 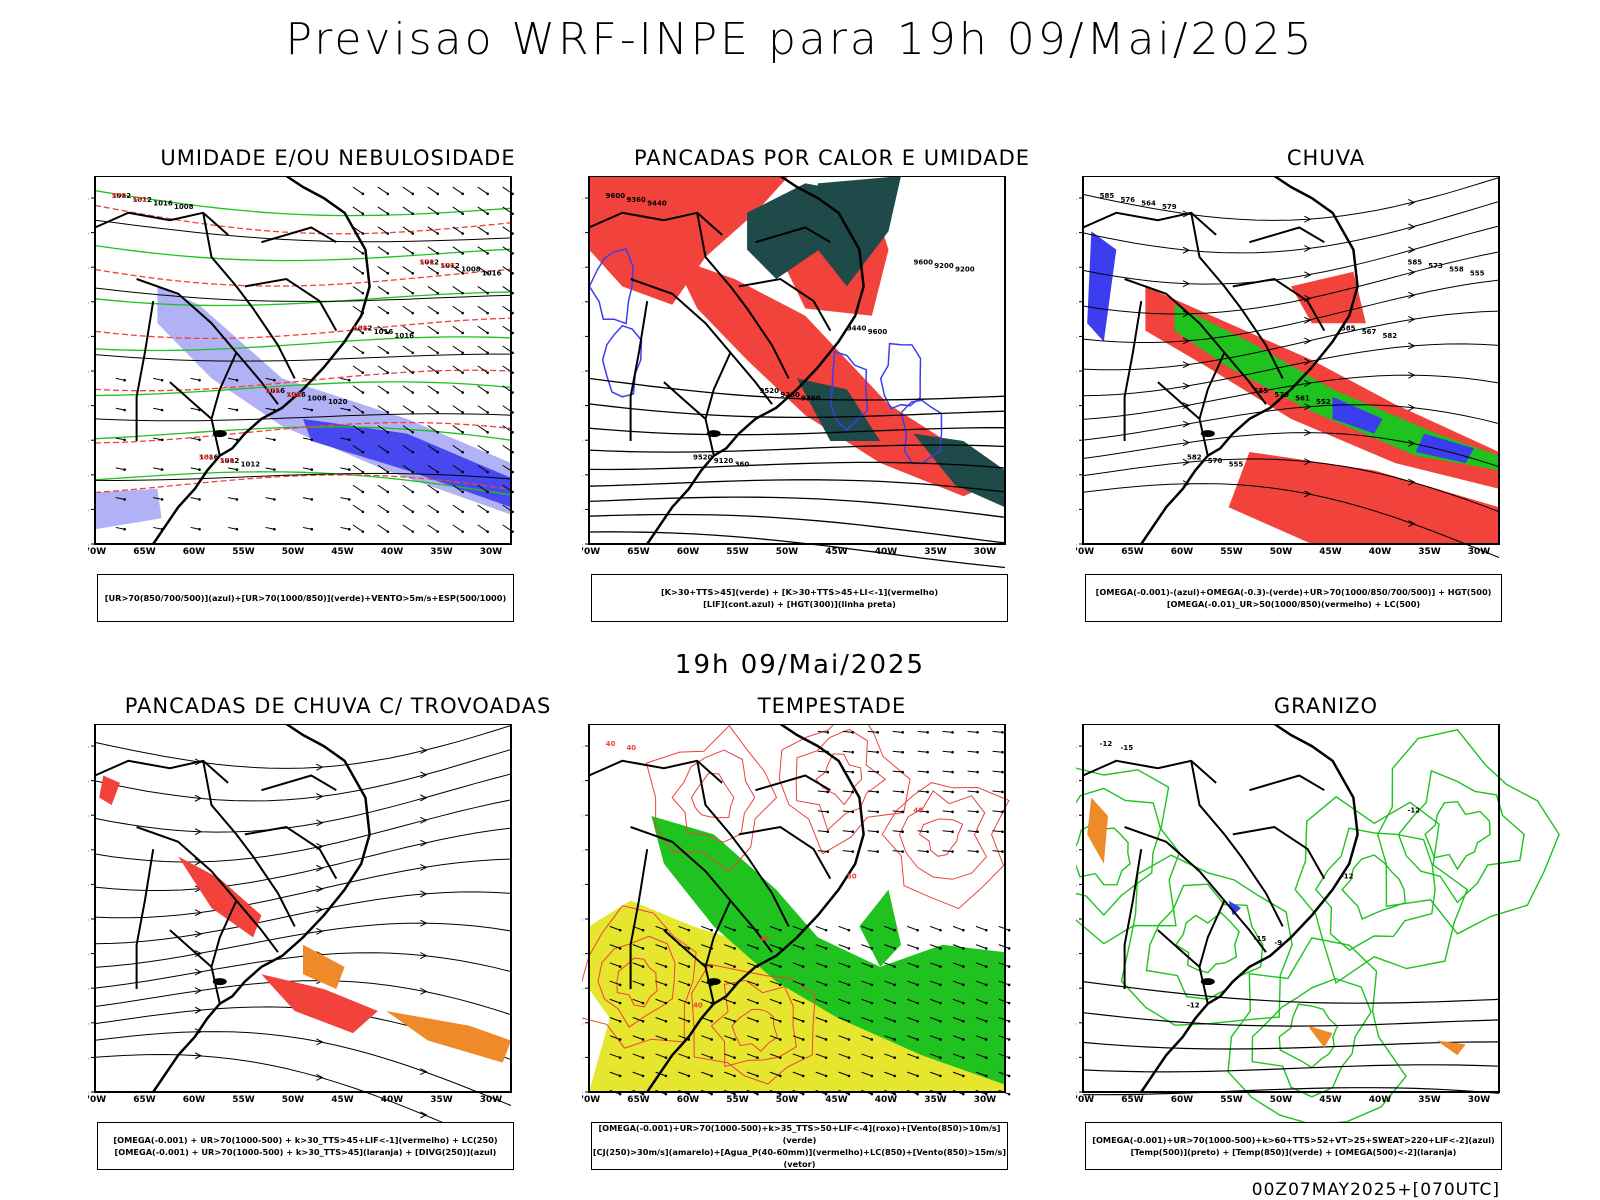 What do you see at coordinates (582, 885) in the screenshot?
I see `lat-label: 24S` at bounding box center [582, 885].